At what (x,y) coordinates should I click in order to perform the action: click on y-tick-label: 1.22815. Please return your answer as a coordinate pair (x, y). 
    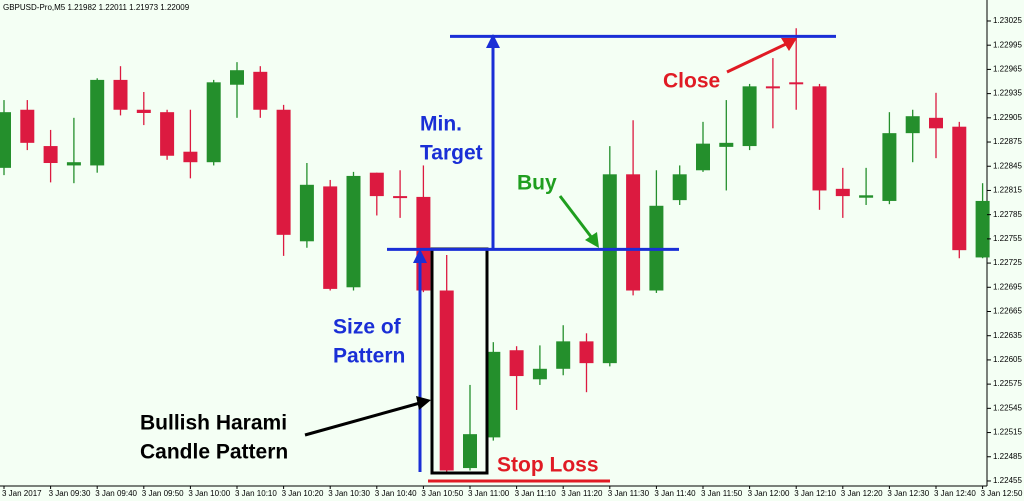
    Looking at the image, I should click on (1007, 190).